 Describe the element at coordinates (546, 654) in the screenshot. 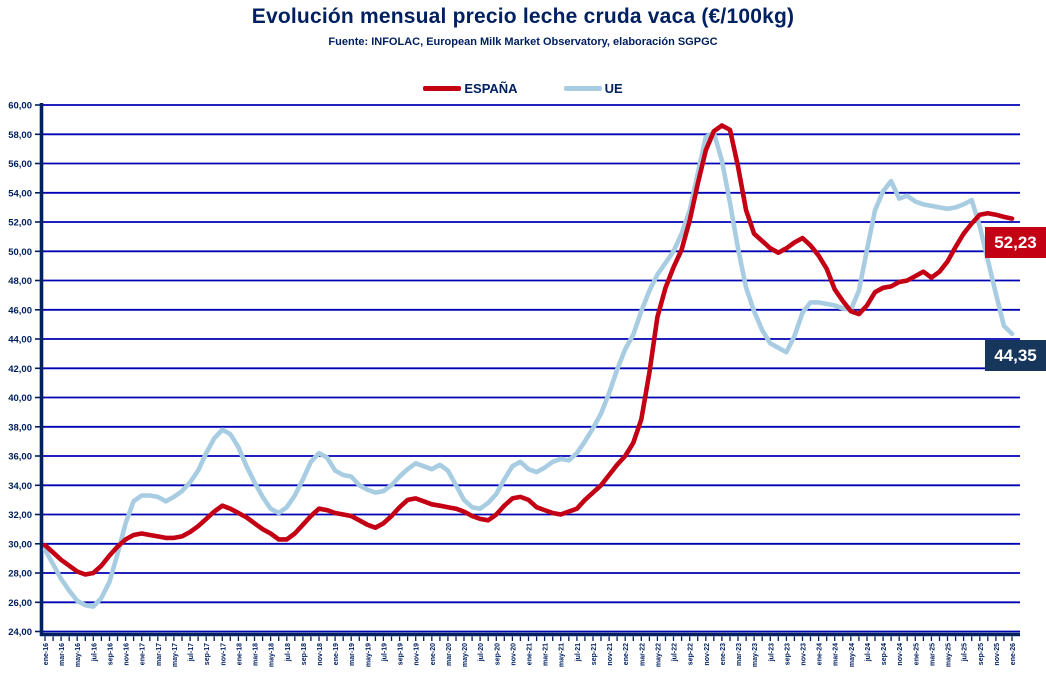

I see `x-axis-label: mar-21` at that location.